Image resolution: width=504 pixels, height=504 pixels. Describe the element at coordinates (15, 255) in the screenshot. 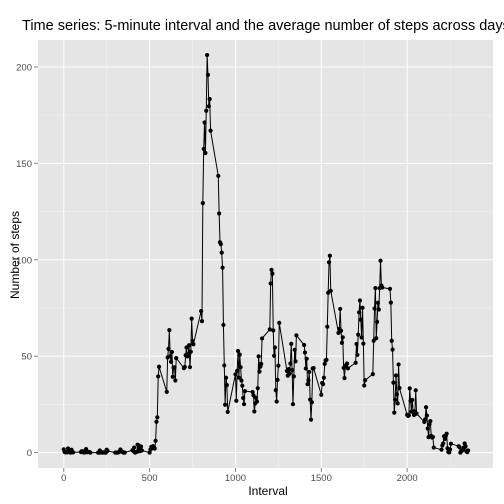

I see `y-axis-title: Number of steps` at that location.